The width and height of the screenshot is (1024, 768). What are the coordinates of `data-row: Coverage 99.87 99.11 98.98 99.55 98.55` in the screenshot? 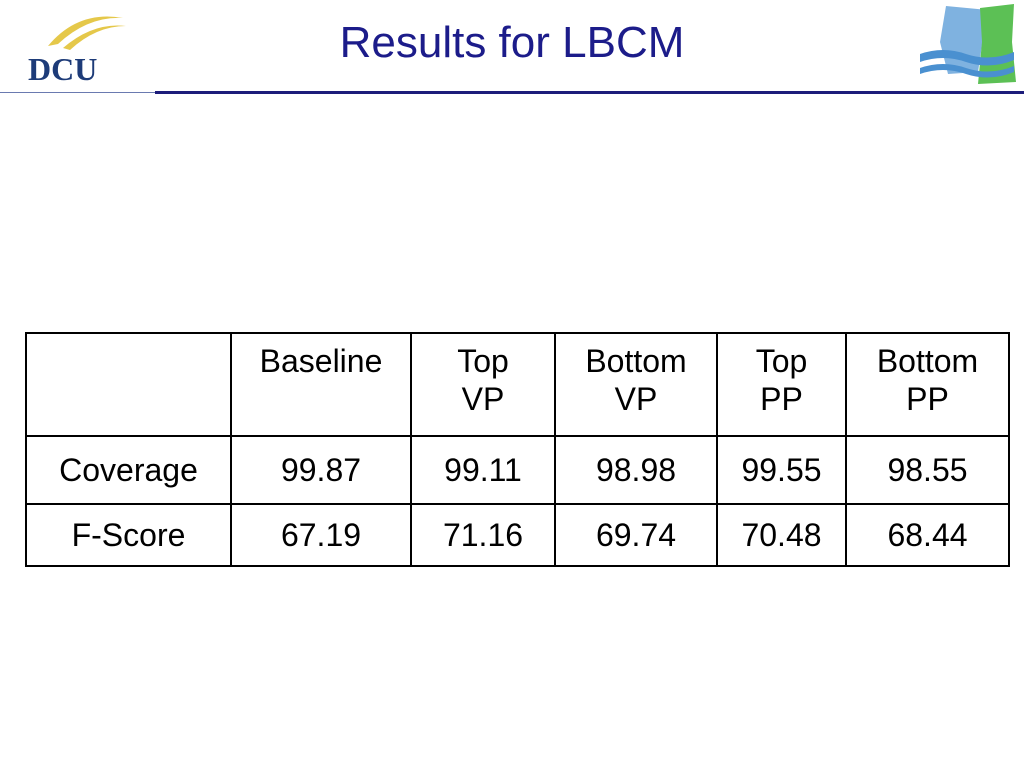 It's located at (517, 470).